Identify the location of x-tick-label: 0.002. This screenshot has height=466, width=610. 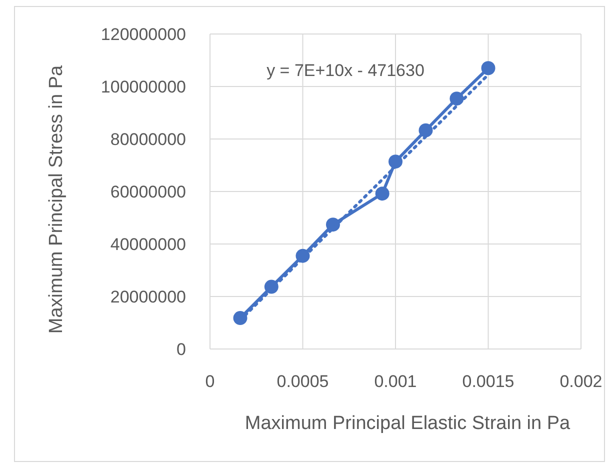
(581, 381).